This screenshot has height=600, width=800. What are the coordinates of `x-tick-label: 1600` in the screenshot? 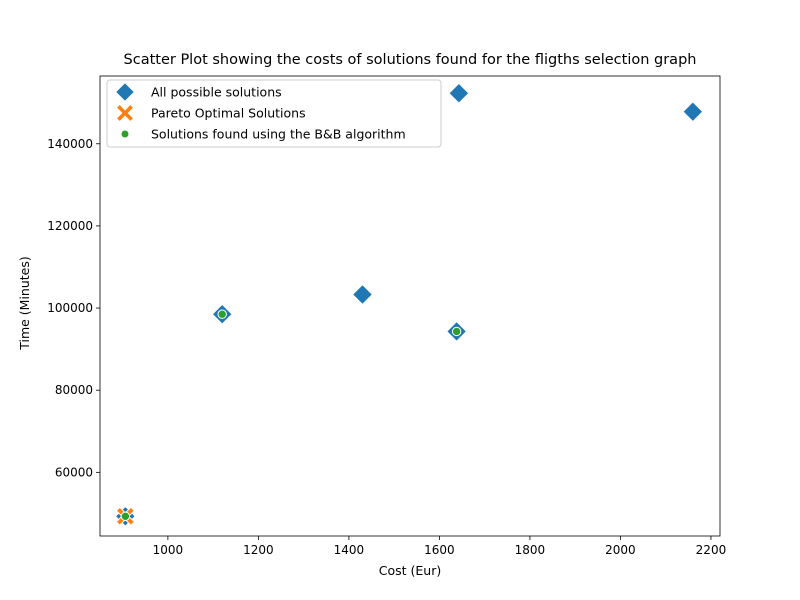 It's located at (439, 550).